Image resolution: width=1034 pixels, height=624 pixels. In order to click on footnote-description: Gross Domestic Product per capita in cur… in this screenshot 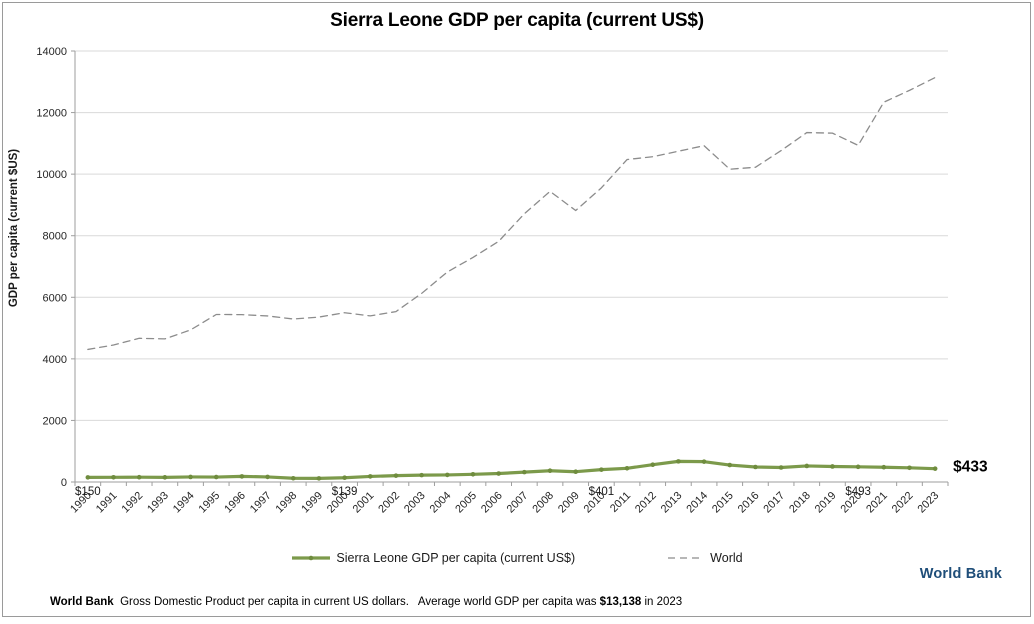, I will do `click(356, 602)`.